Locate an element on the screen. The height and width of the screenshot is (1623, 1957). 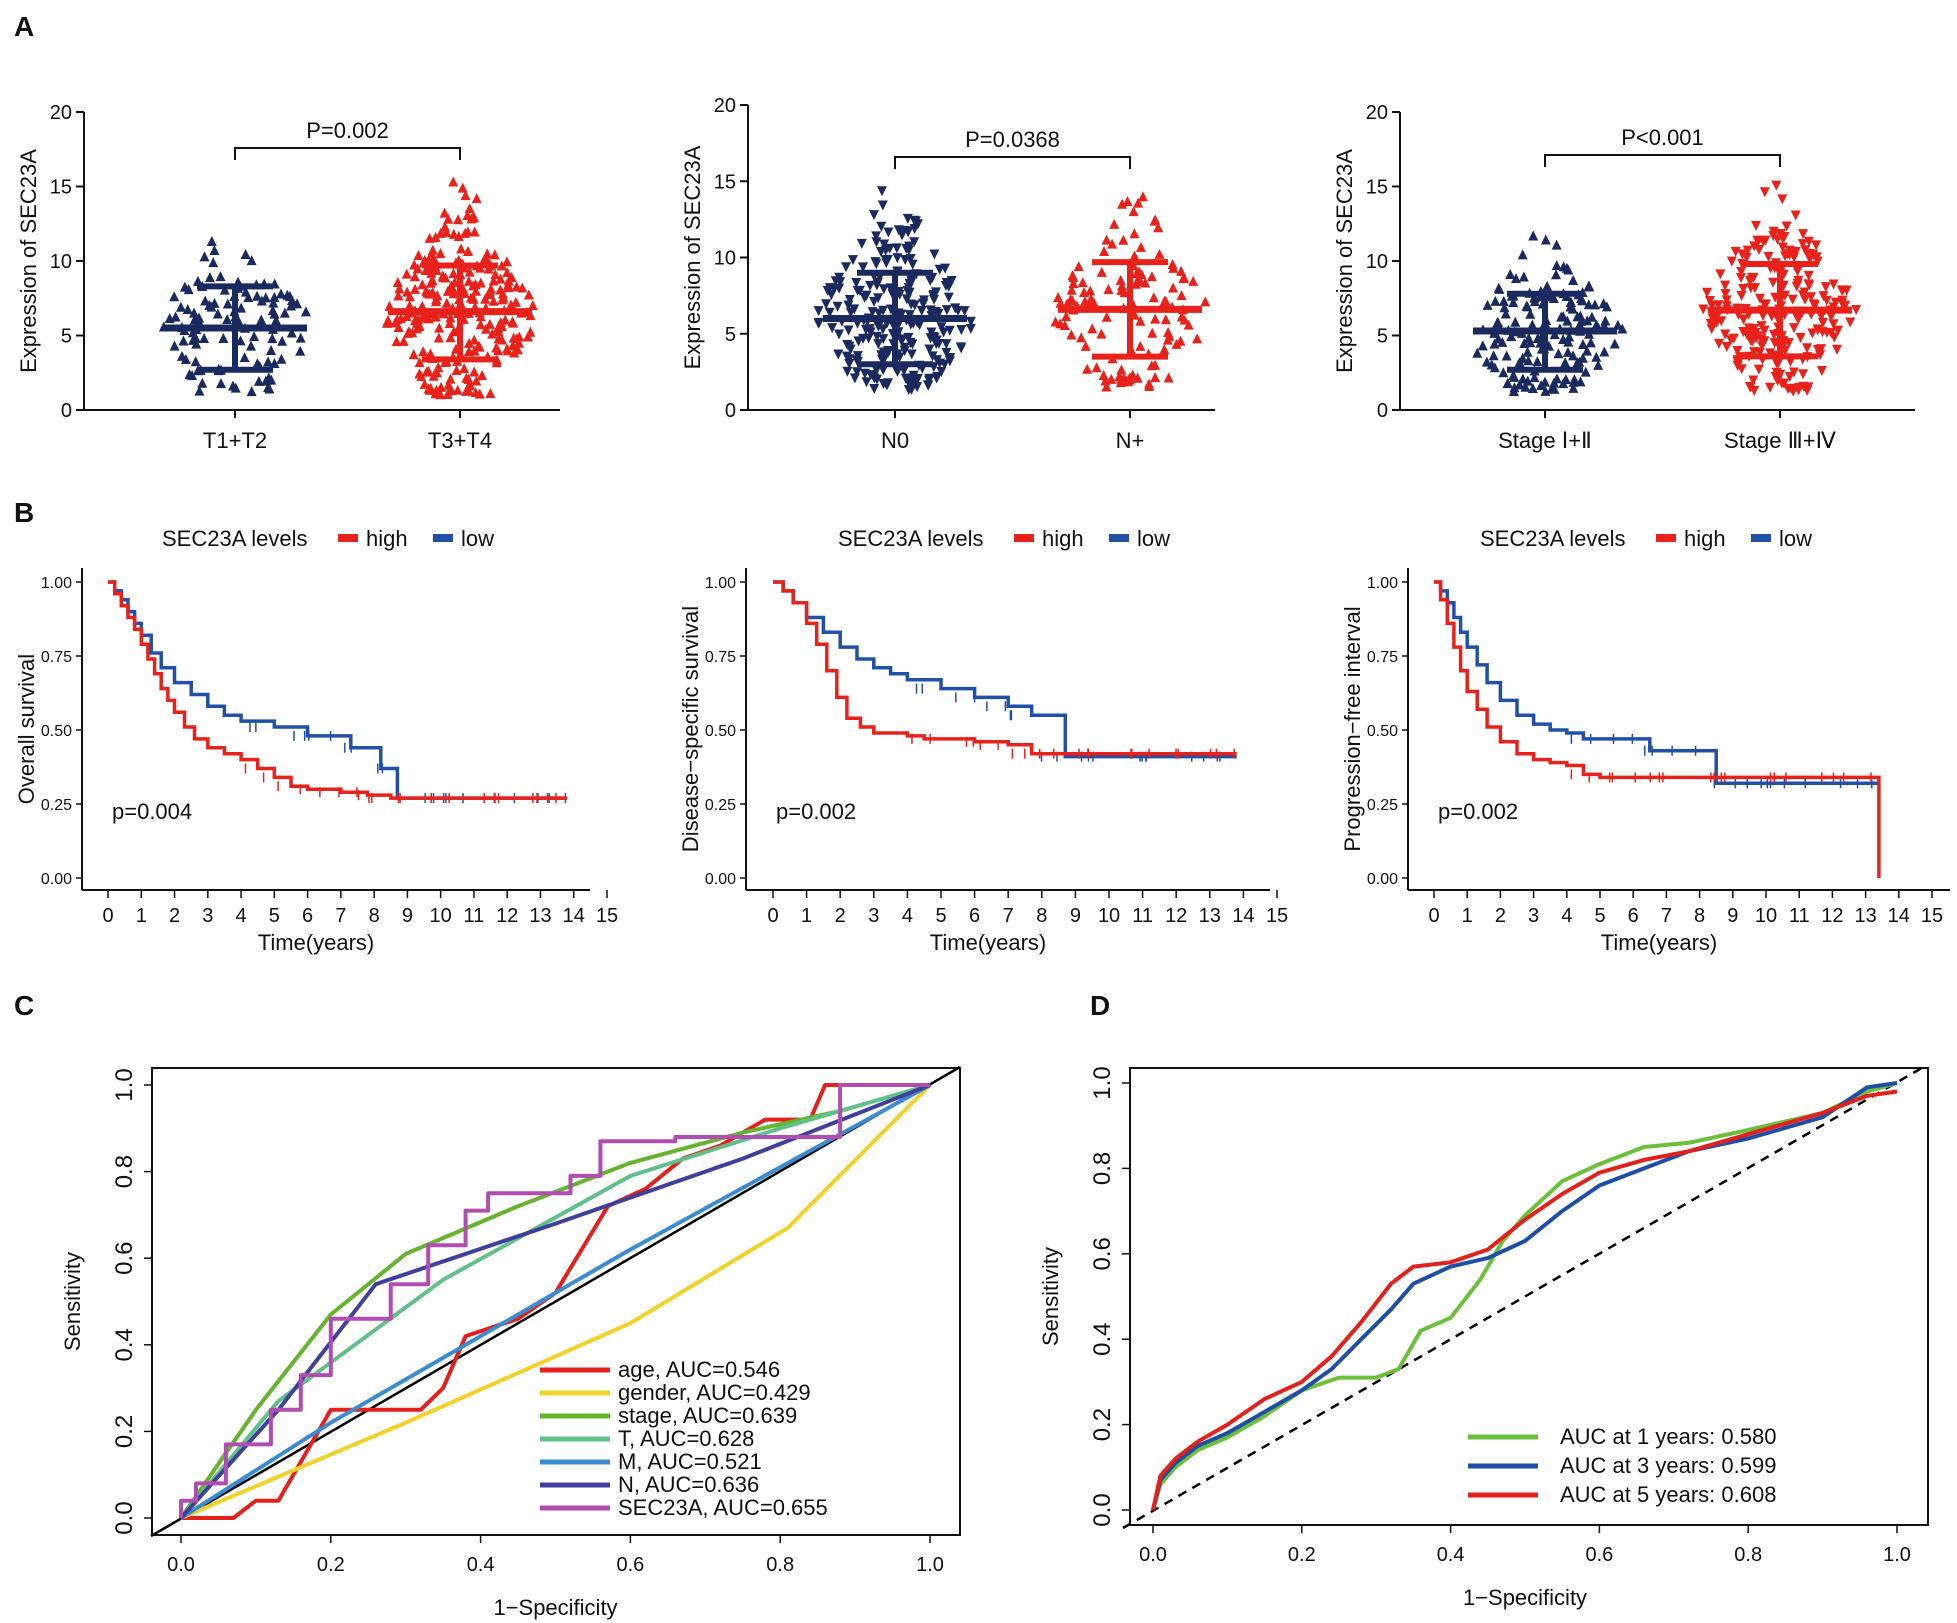
x-tick-label: 7 is located at coordinates (1008, 916).